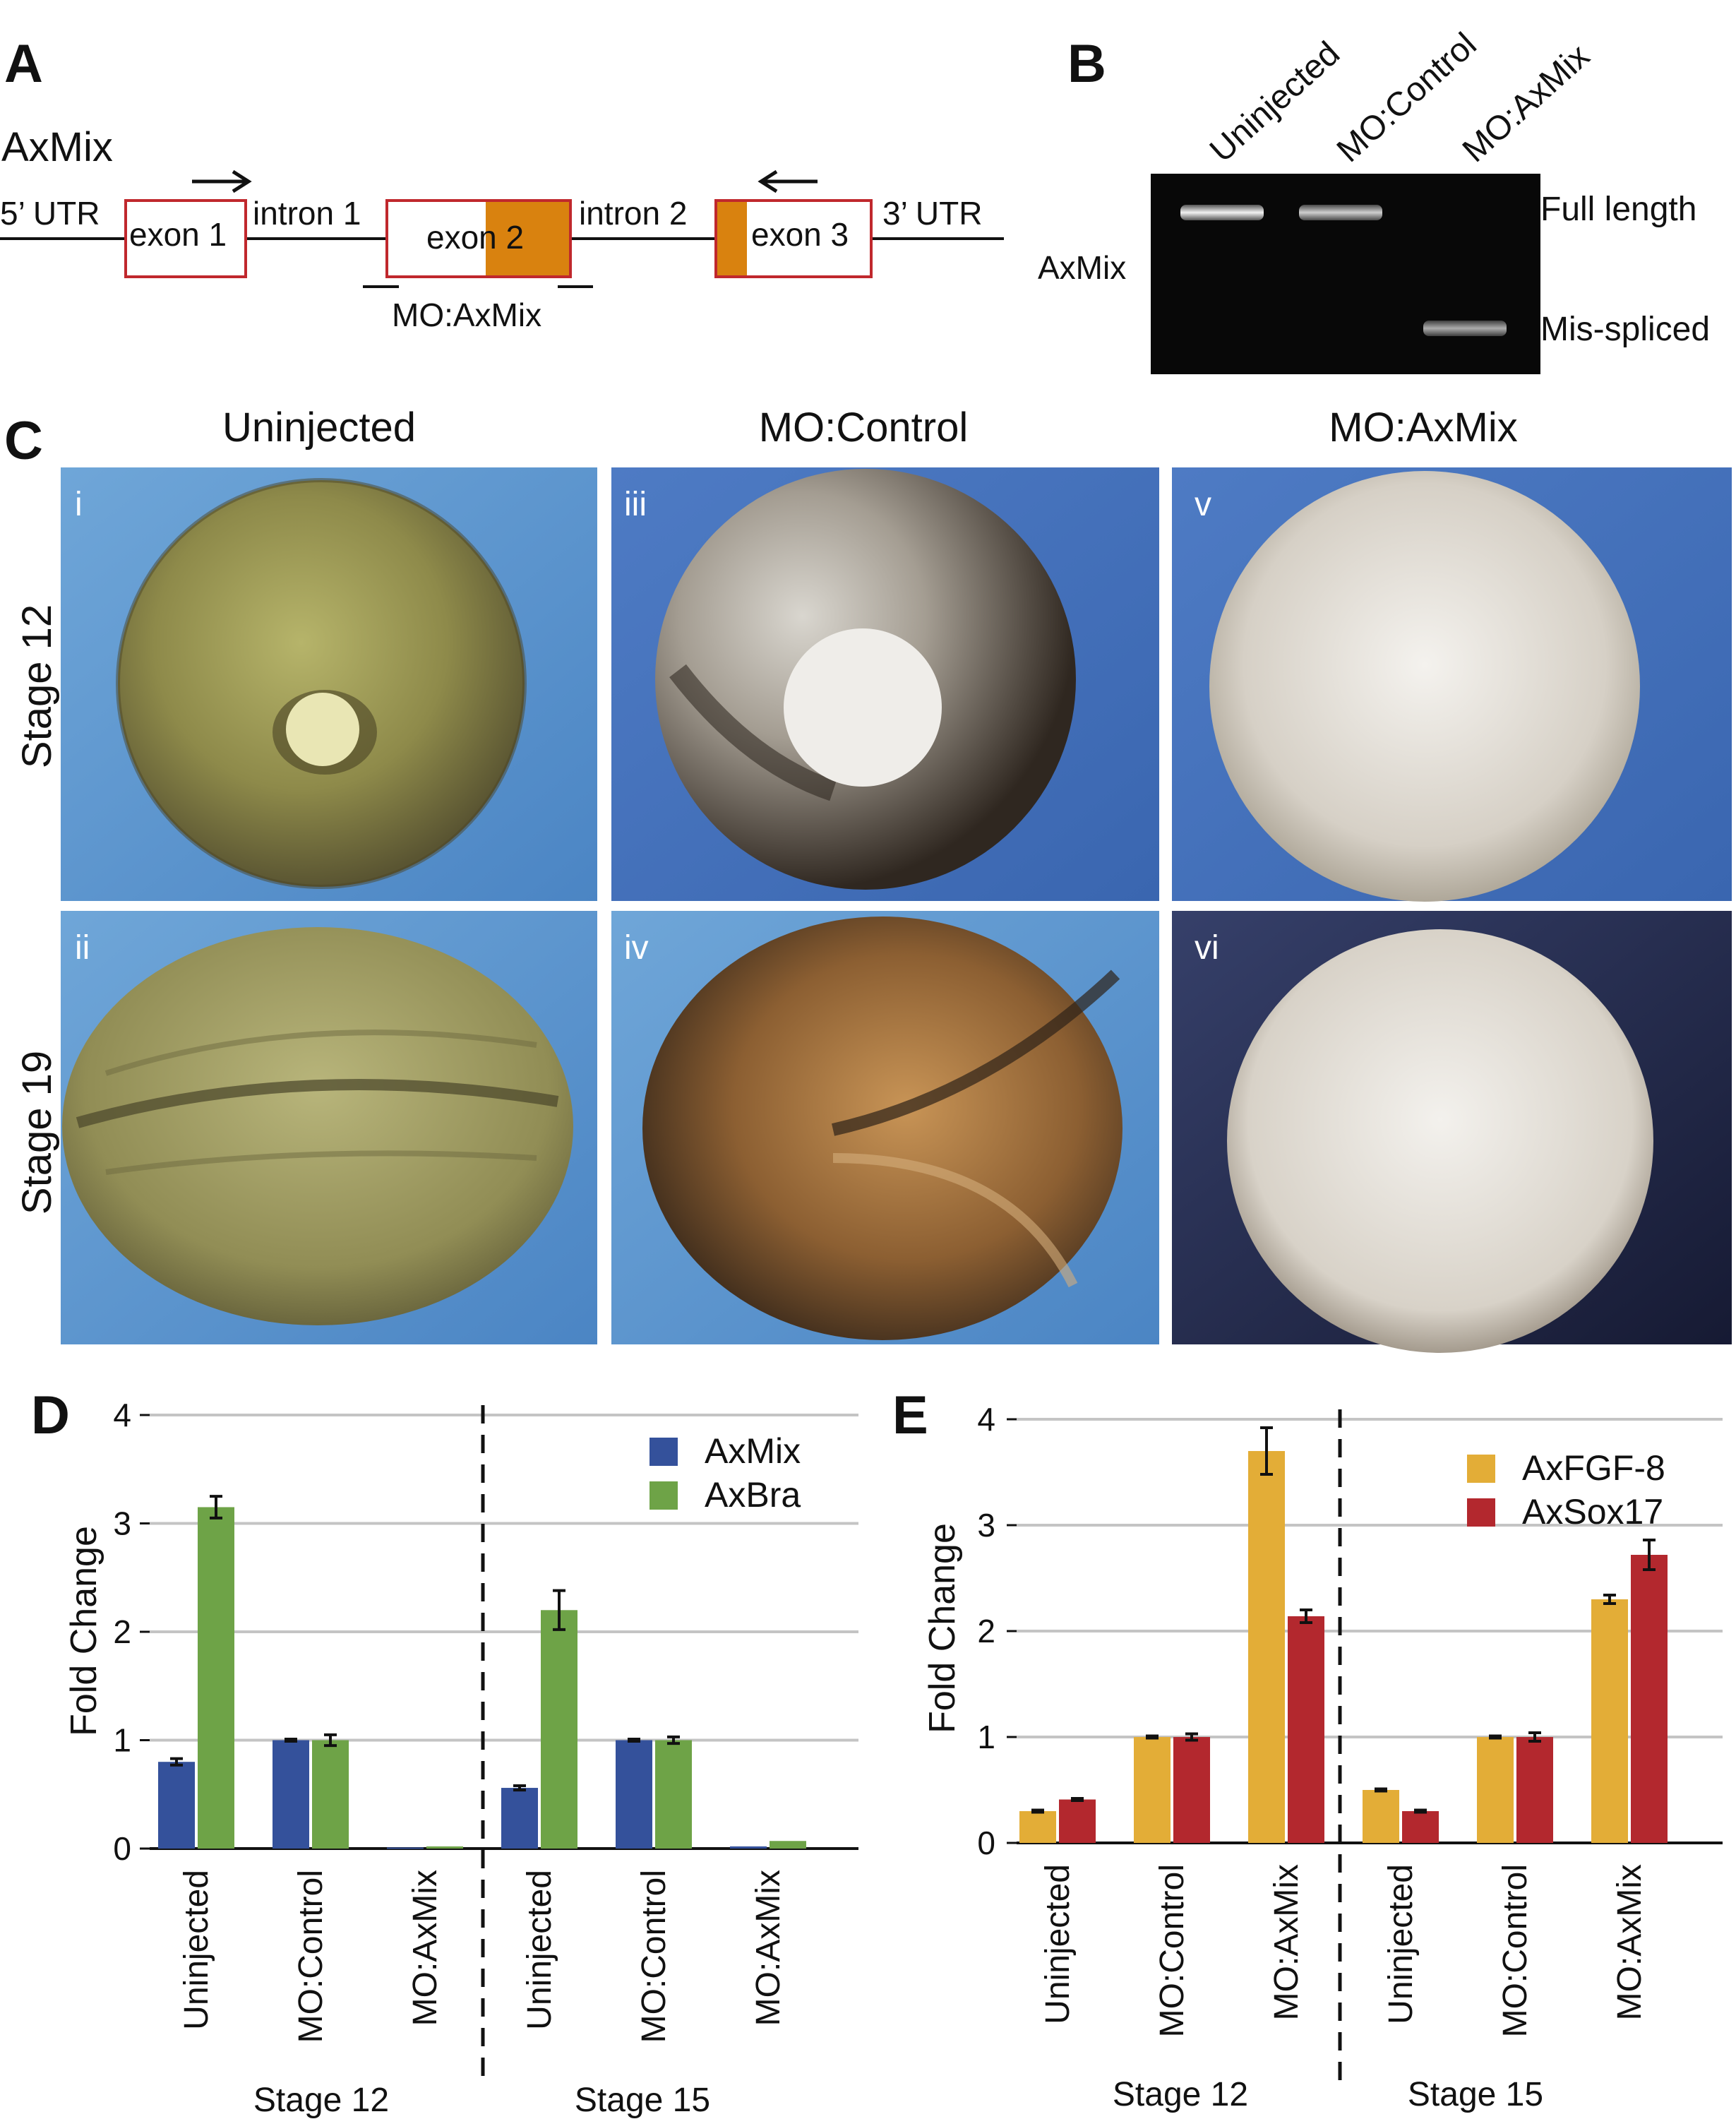 The height and width of the screenshot is (2119, 1736). I want to click on segment-intron-2: intron 2, so click(633, 213).